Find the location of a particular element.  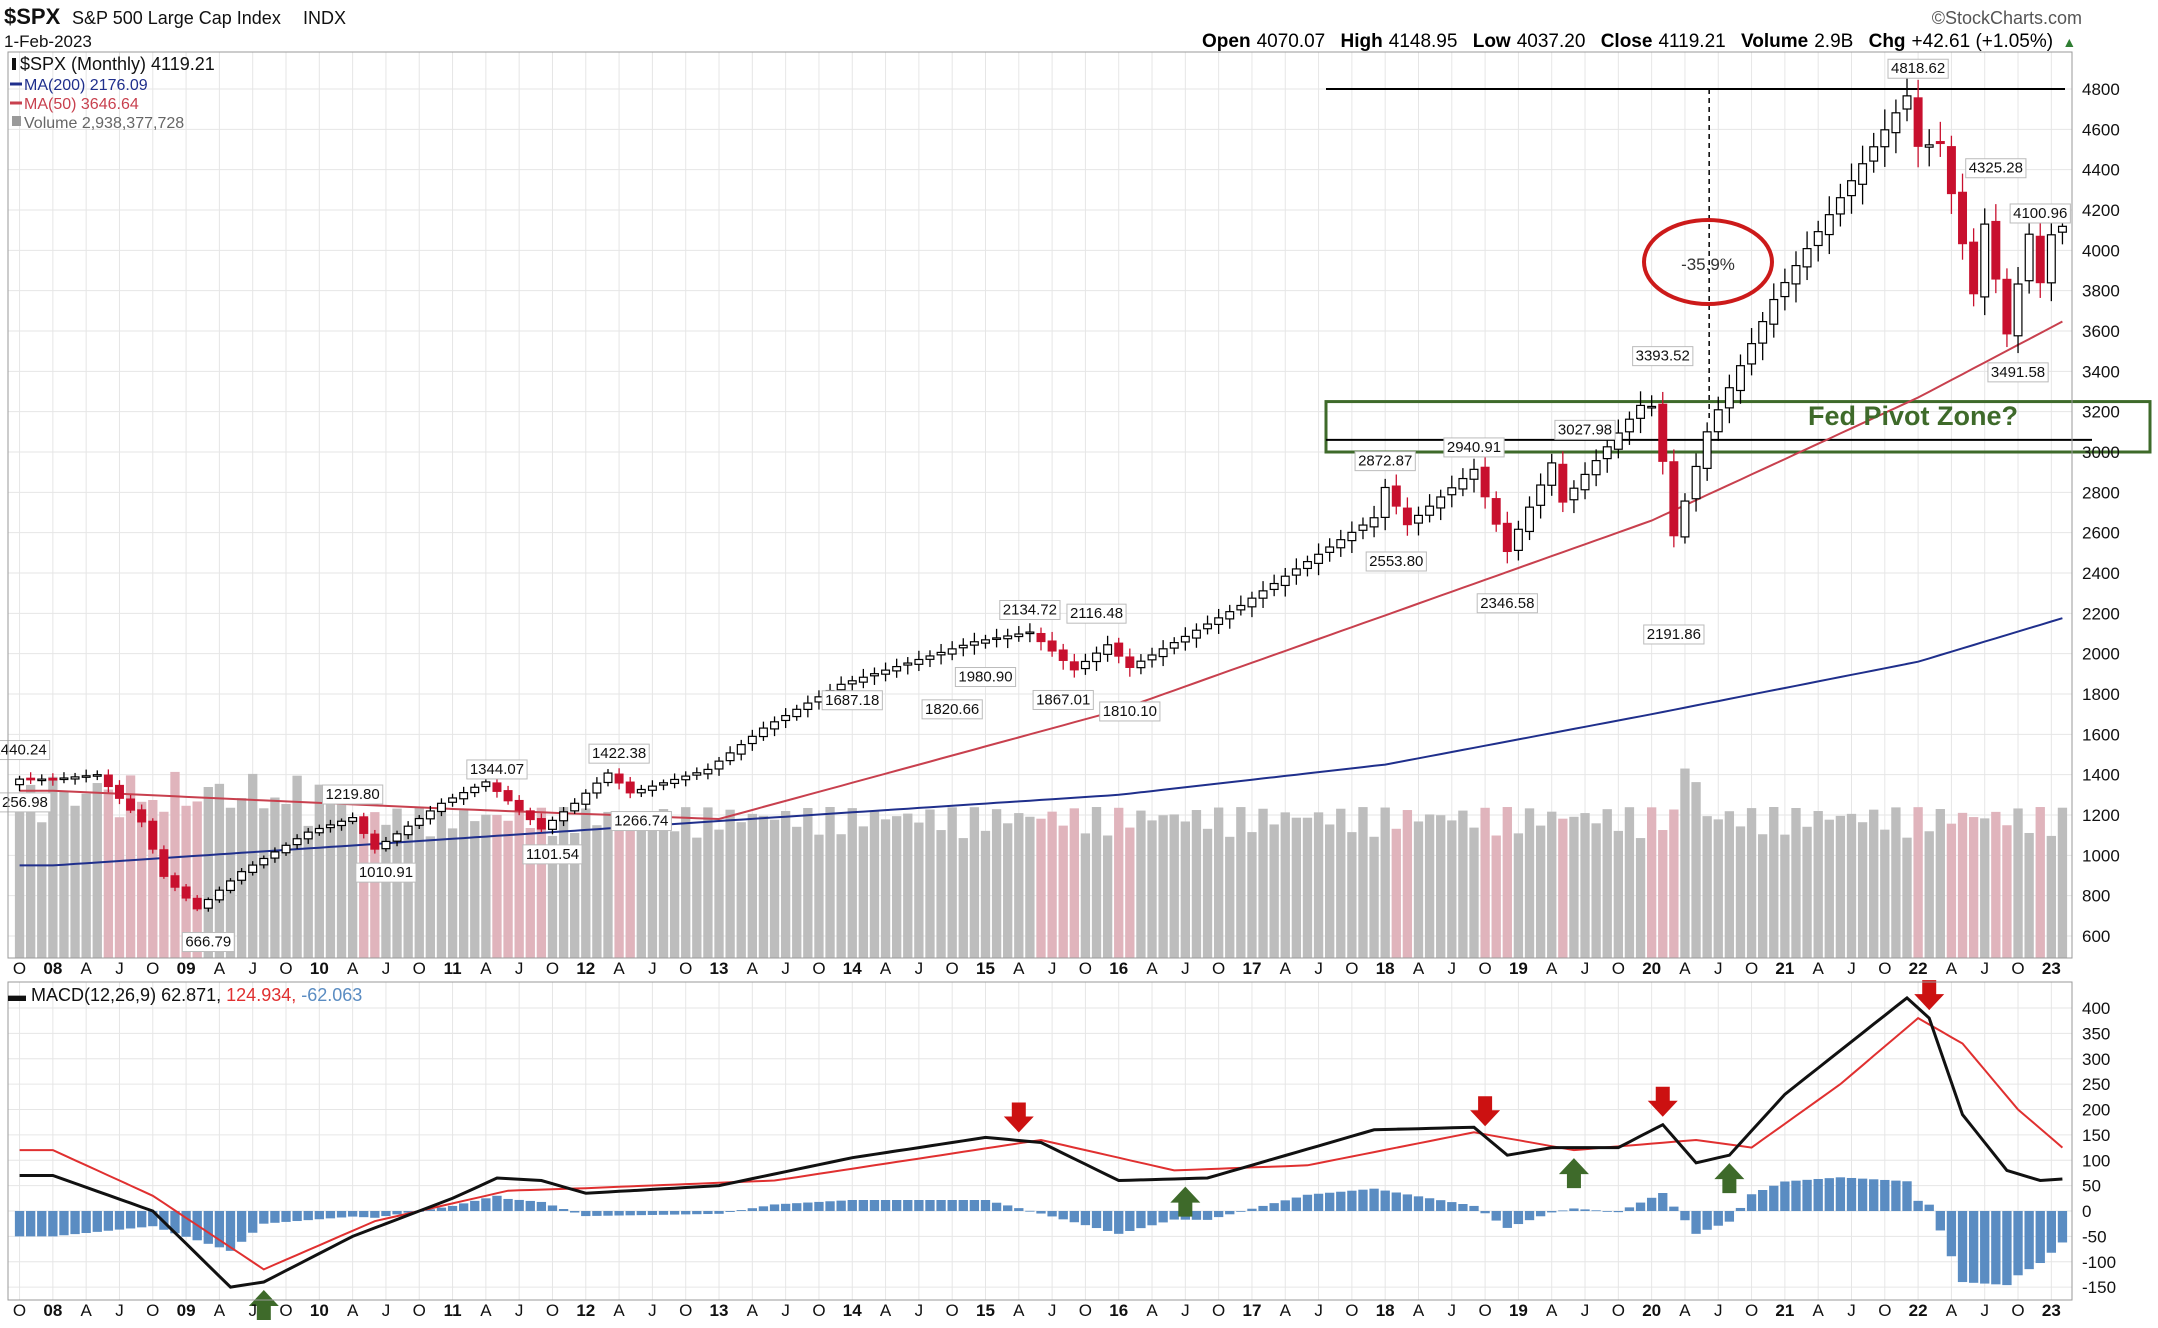

price-y-tick-label: 3800 is located at coordinates (2101, 291).